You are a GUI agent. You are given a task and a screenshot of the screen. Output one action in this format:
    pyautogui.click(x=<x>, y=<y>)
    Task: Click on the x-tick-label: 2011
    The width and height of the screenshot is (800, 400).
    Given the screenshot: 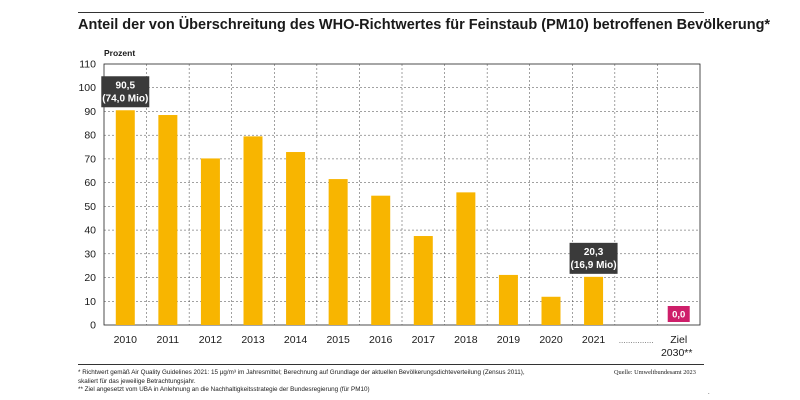 What is the action you would take?
    pyautogui.click(x=168, y=340)
    